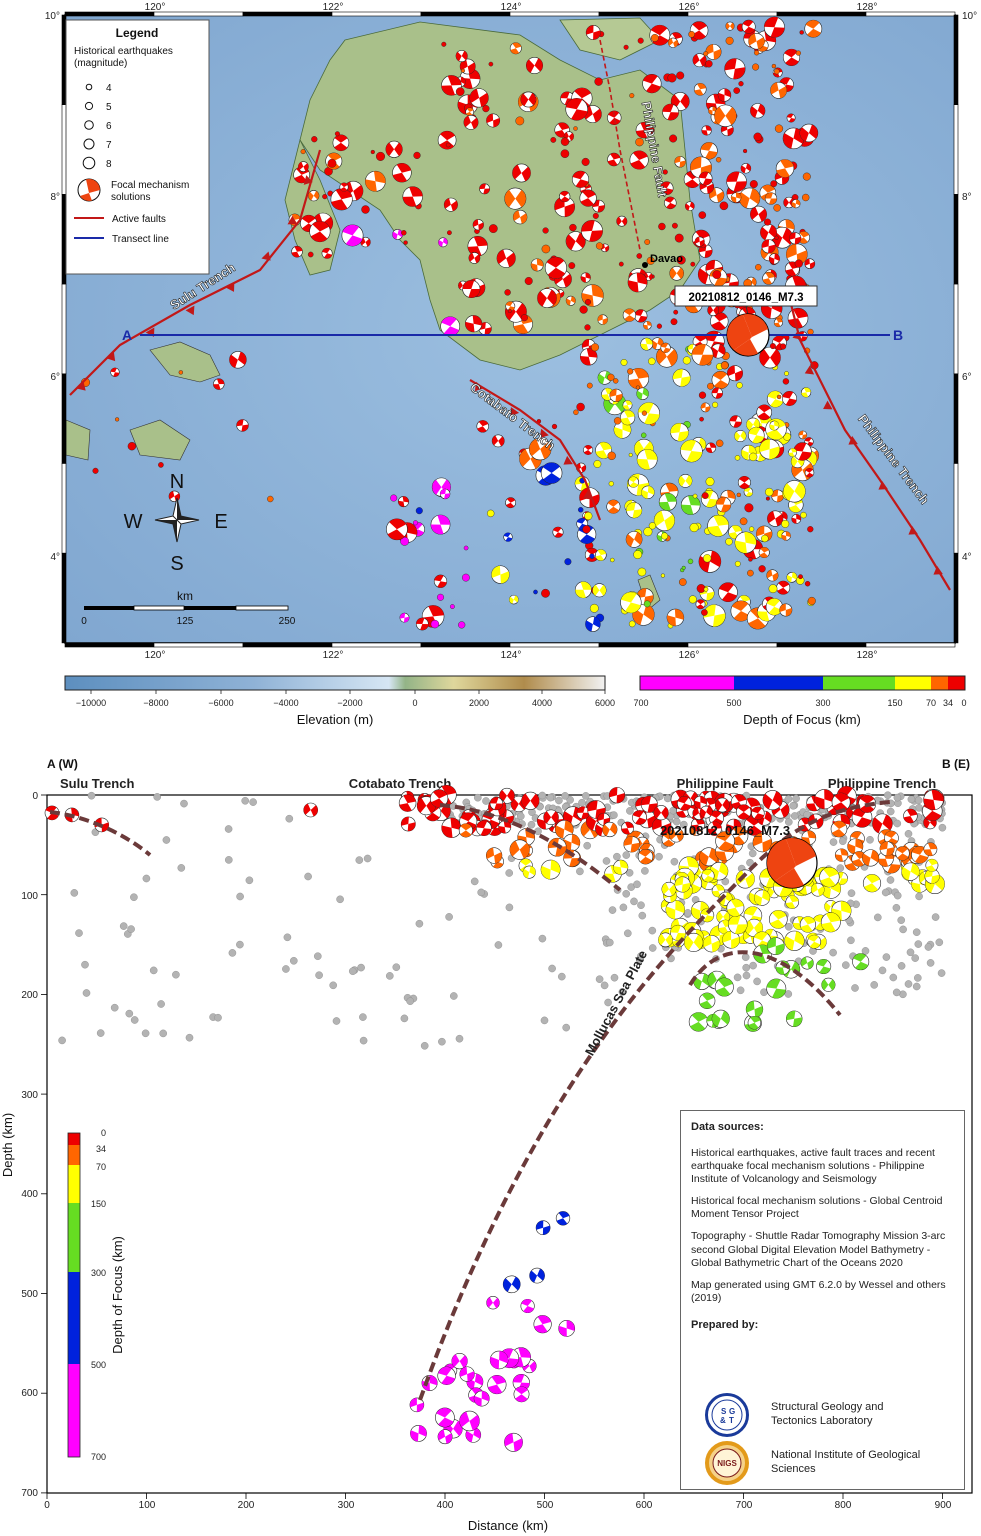 This screenshot has width=981, height=1536. What do you see at coordinates (645, 265) in the screenshot?
I see `davao-marker` at bounding box center [645, 265].